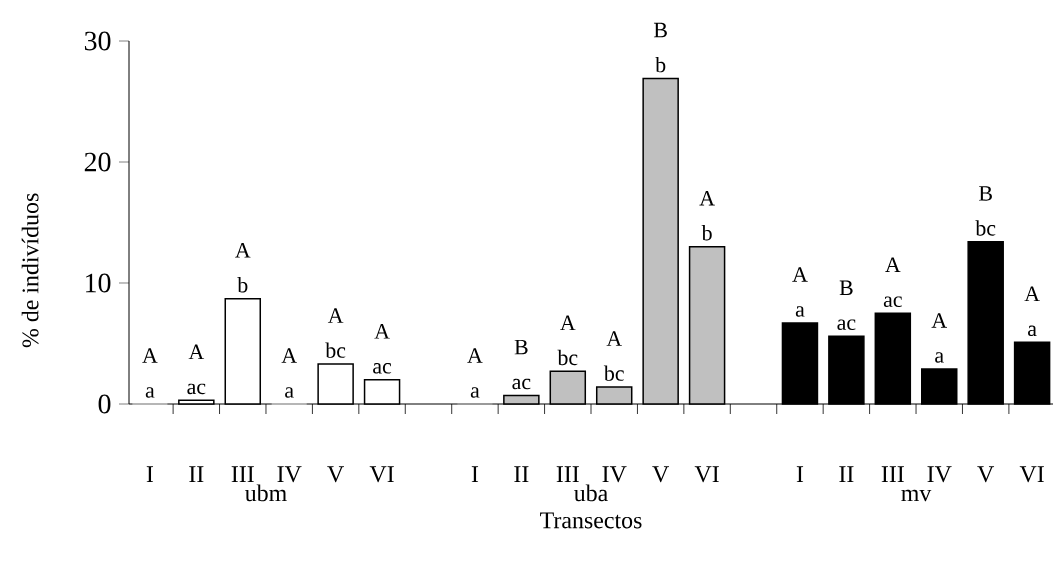  Describe the element at coordinates (591, 520) in the screenshot. I see `x-axis-title: Transectos` at that location.